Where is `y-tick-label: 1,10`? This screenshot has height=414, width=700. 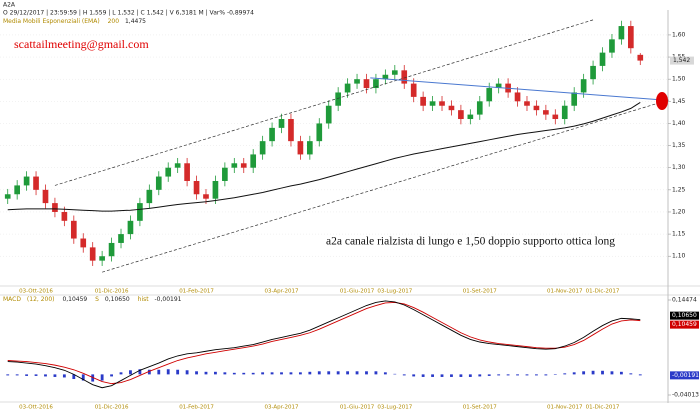 y-tick-label: 1,10 is located at coordinates (679, 256).